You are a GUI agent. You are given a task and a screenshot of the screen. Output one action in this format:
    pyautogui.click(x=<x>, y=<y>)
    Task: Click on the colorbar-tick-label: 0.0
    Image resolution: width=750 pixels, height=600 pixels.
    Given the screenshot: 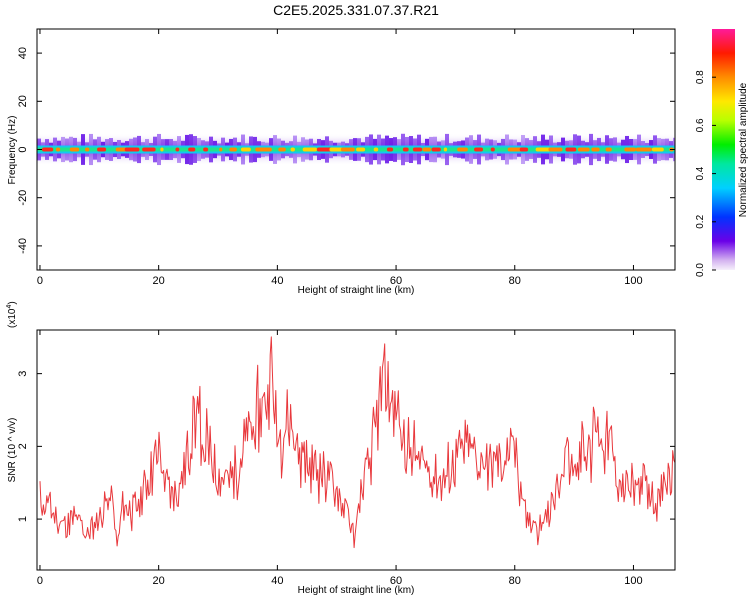 What is the action you would take?
    pyautogui.click(x=700, y=270)
    